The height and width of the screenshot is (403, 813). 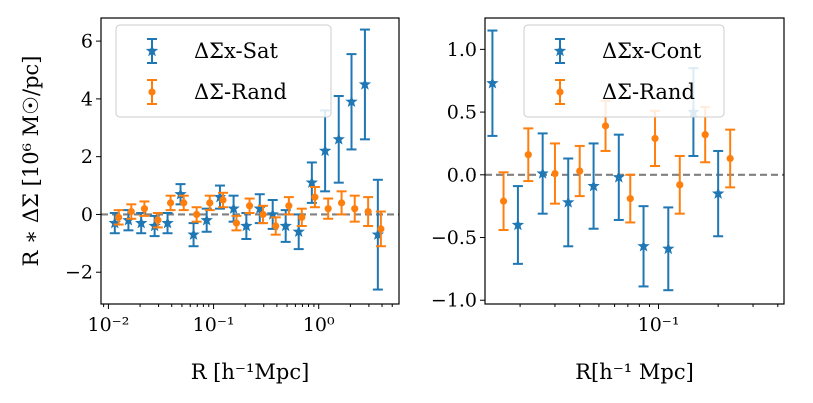 I want to click on left-legend: ΔΣx-Sat ΔΣ-Rand, so click(x=223, y=71).